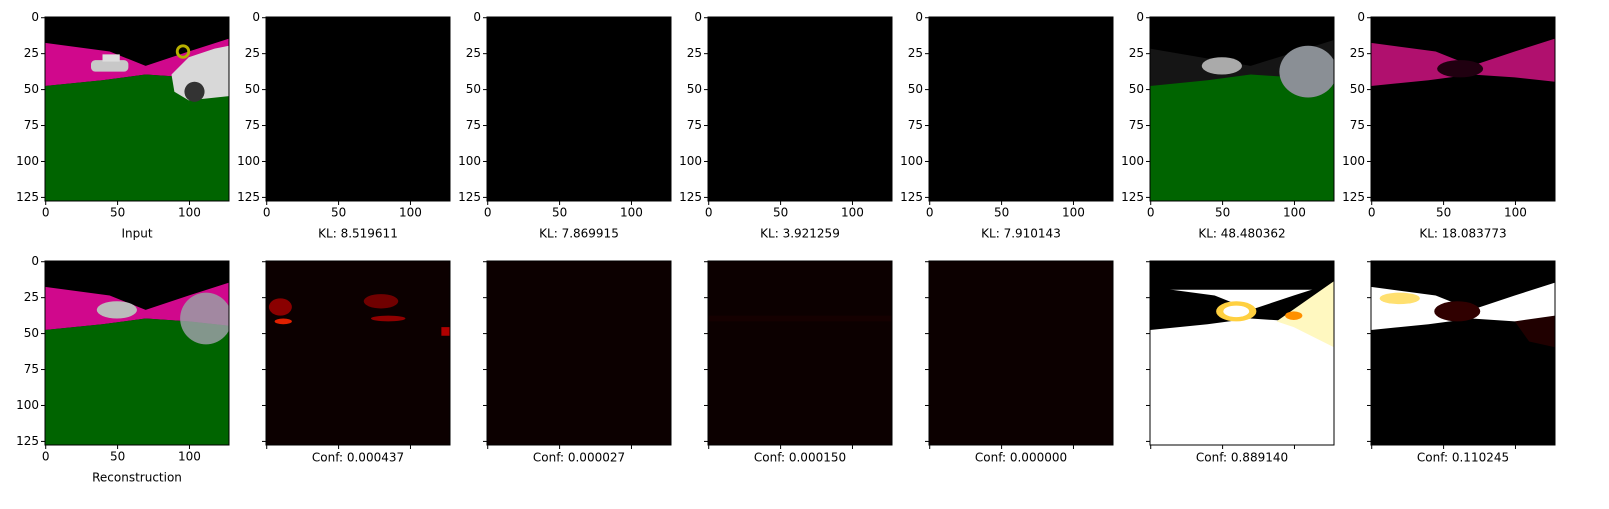 The image size is (1609, 509). What do you see at coordinates (358, 234) in the screenshot?
I see `caption: KL: 8.519611` at bounding box center [358, 234].